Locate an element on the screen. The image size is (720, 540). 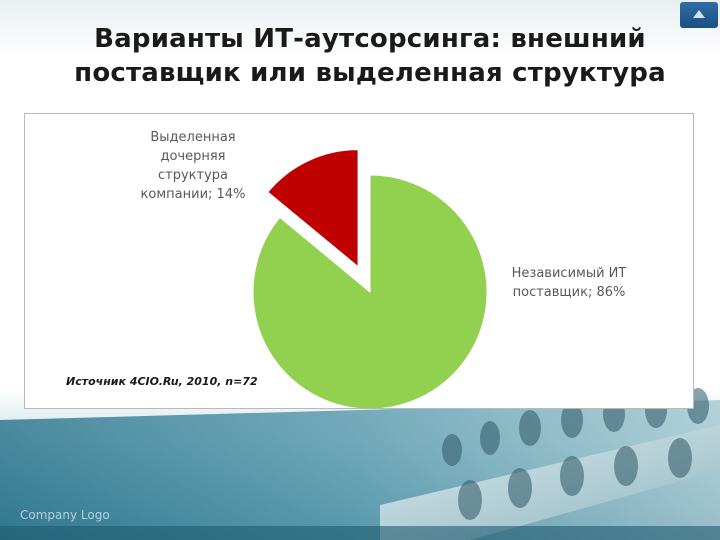
slice-label-independent-provider: Независимый ИТ поставщик; 86% is located at coordinates (569, 283).